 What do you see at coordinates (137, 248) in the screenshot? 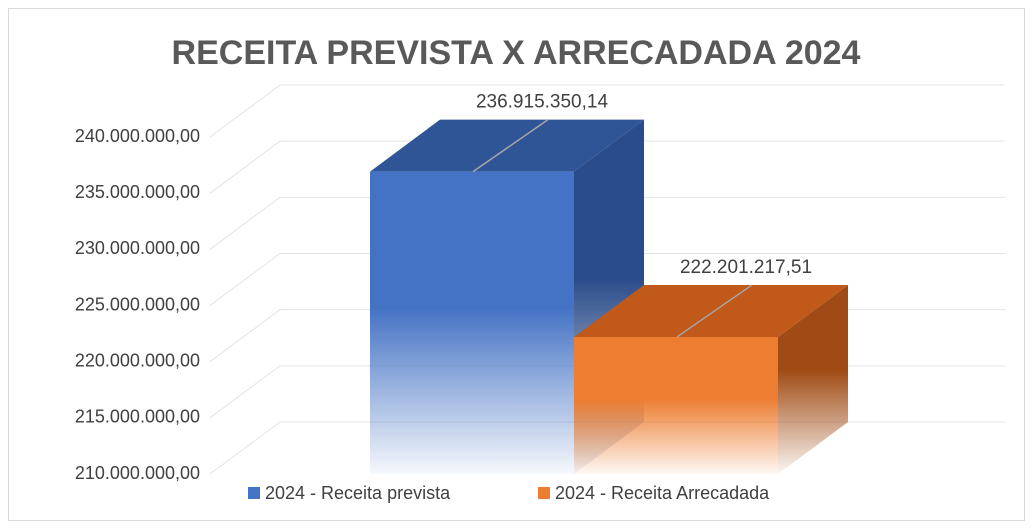
I see `y-tick-label: 230.000.000,00` at bounding box center [137, 248].